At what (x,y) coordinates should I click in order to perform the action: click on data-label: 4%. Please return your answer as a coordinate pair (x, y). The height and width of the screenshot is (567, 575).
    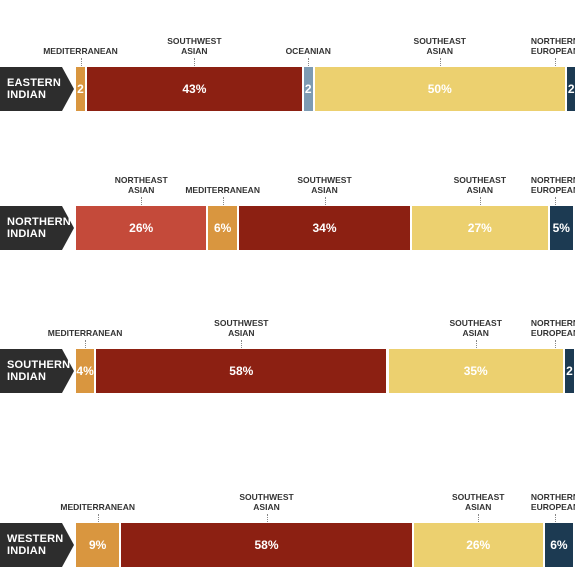
    Looking at the image, I should click on (85, 371).